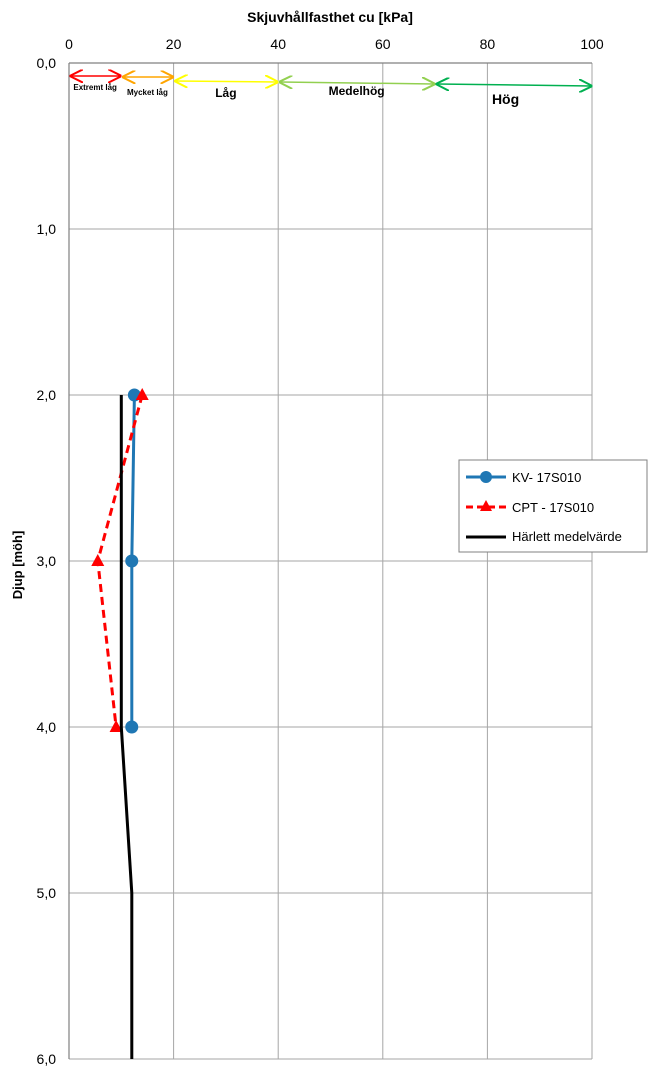  What do you see at coordinates (383, 44) in the screenshot?
I see `x-tick-label-3: 60` at bounding box center [383, 44].